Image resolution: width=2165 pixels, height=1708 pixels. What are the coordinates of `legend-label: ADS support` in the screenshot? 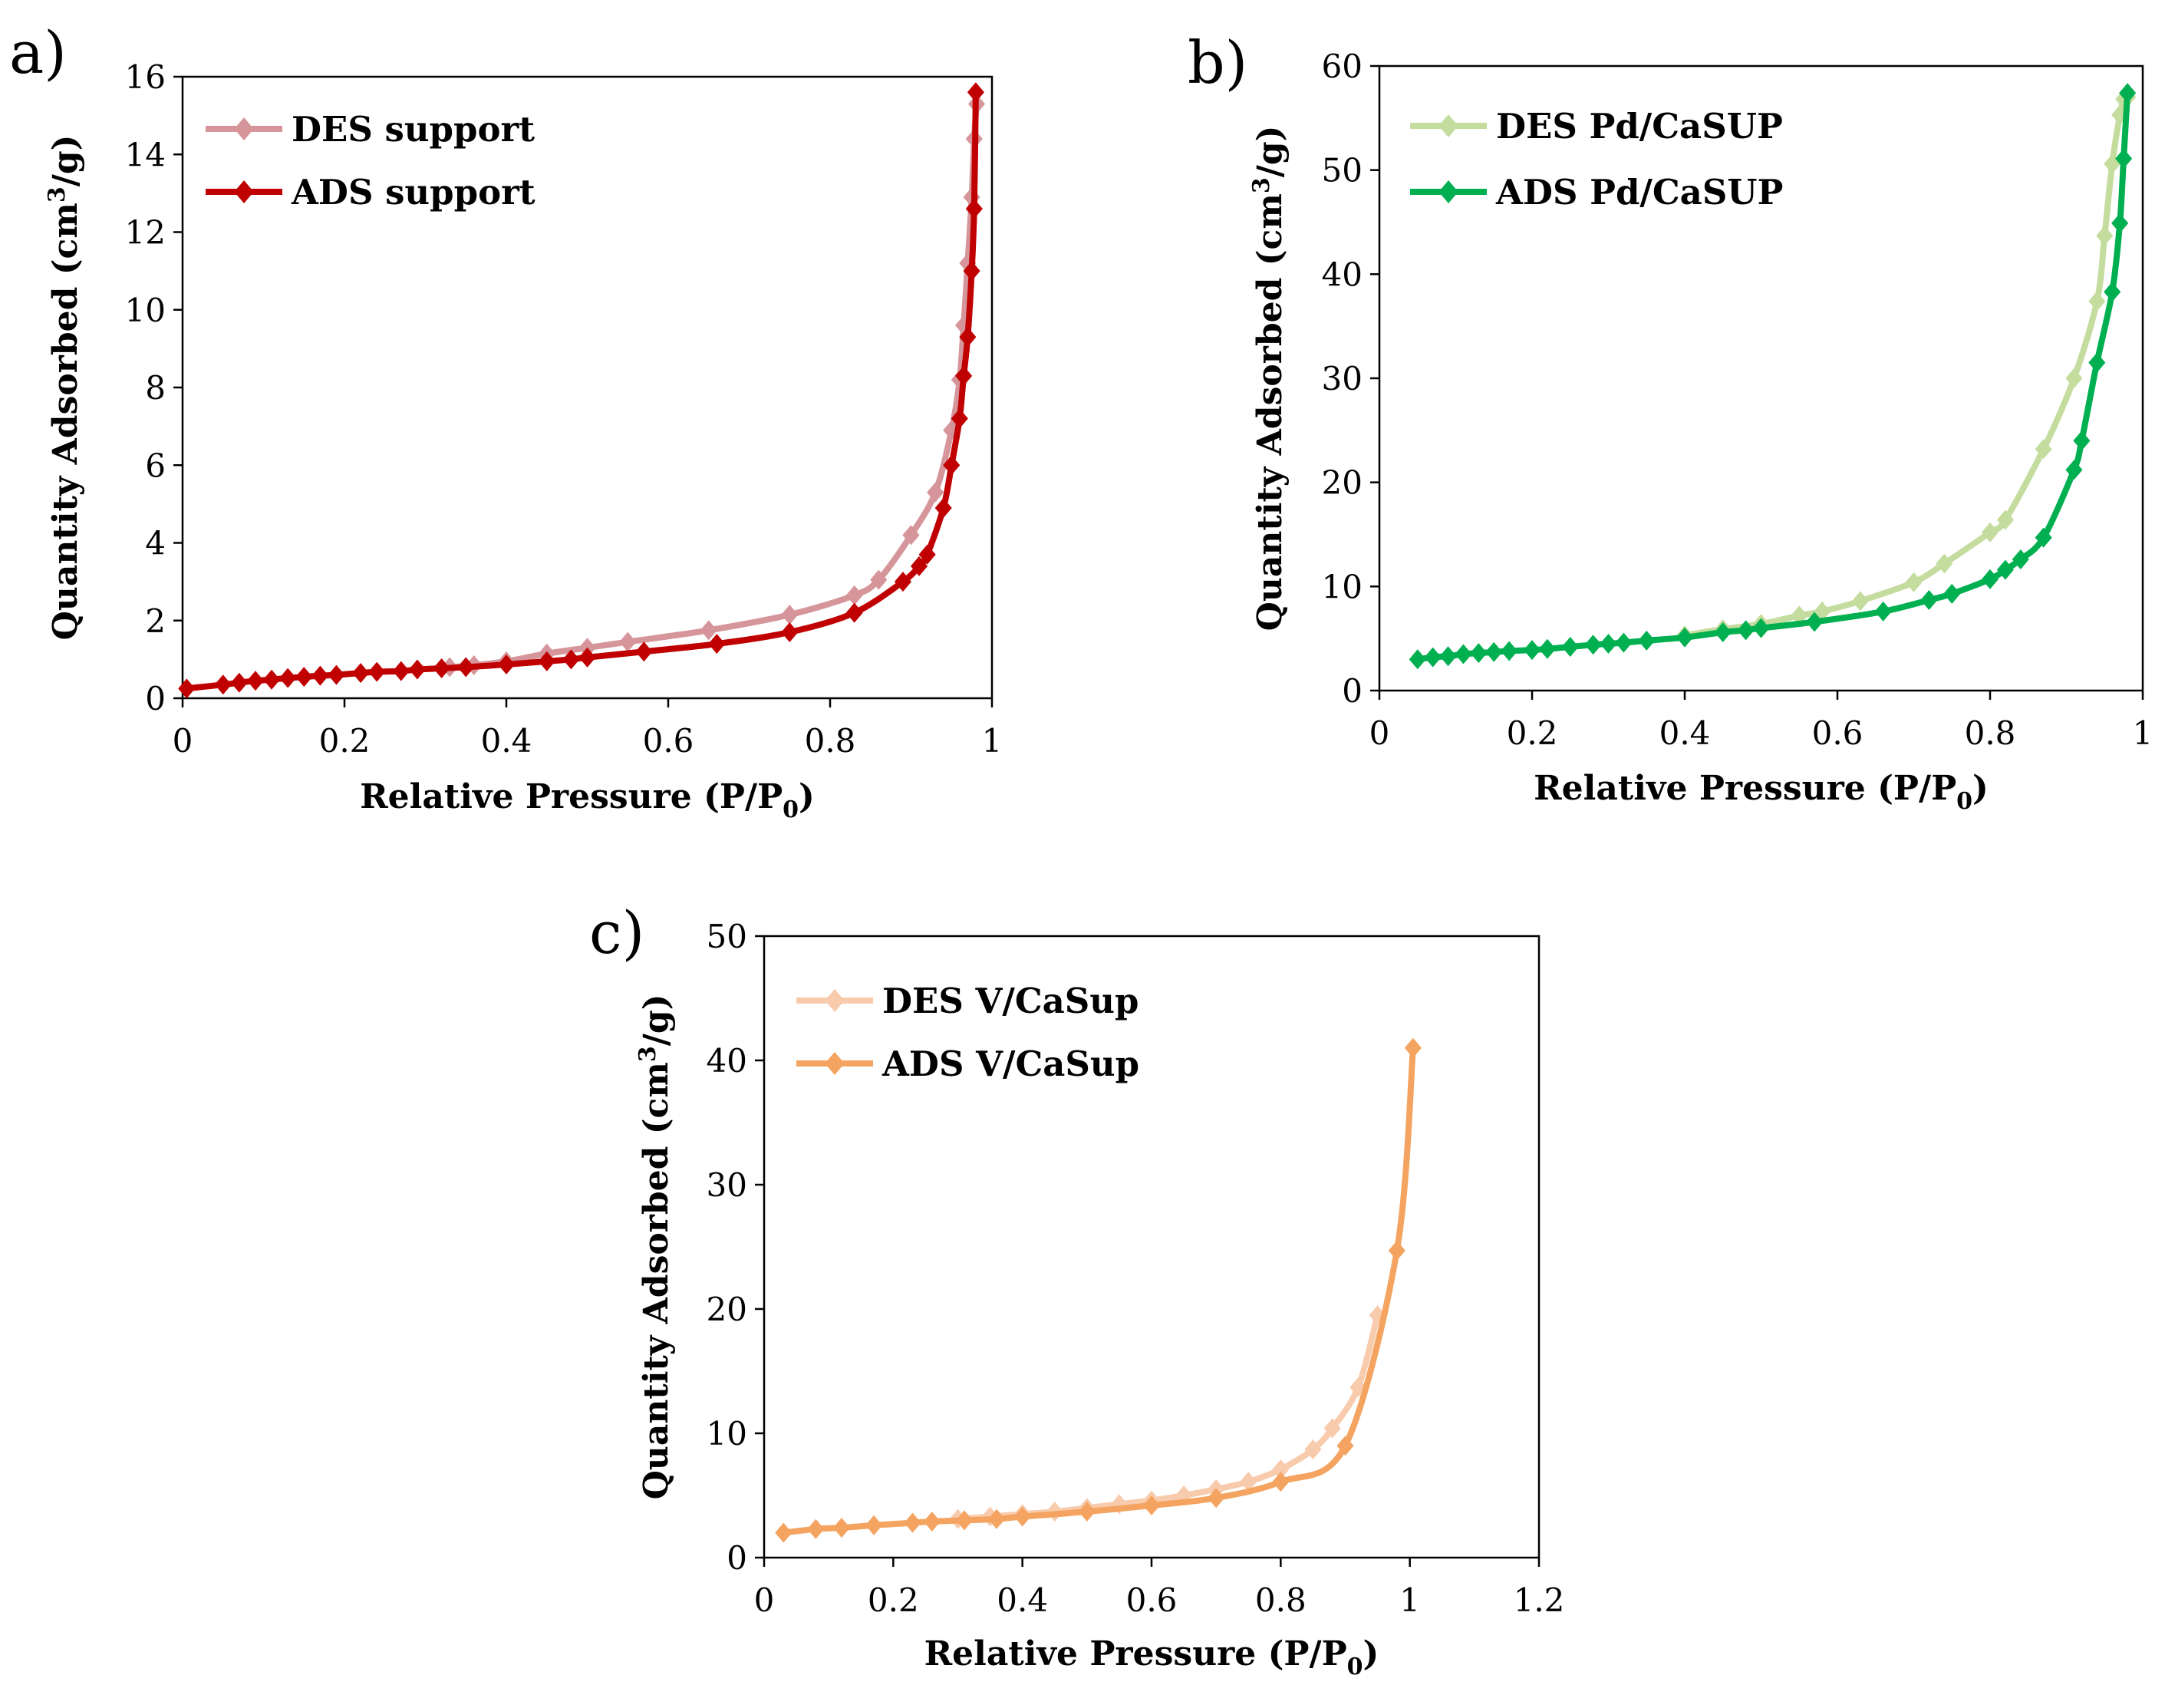 It's located at (413, 193).